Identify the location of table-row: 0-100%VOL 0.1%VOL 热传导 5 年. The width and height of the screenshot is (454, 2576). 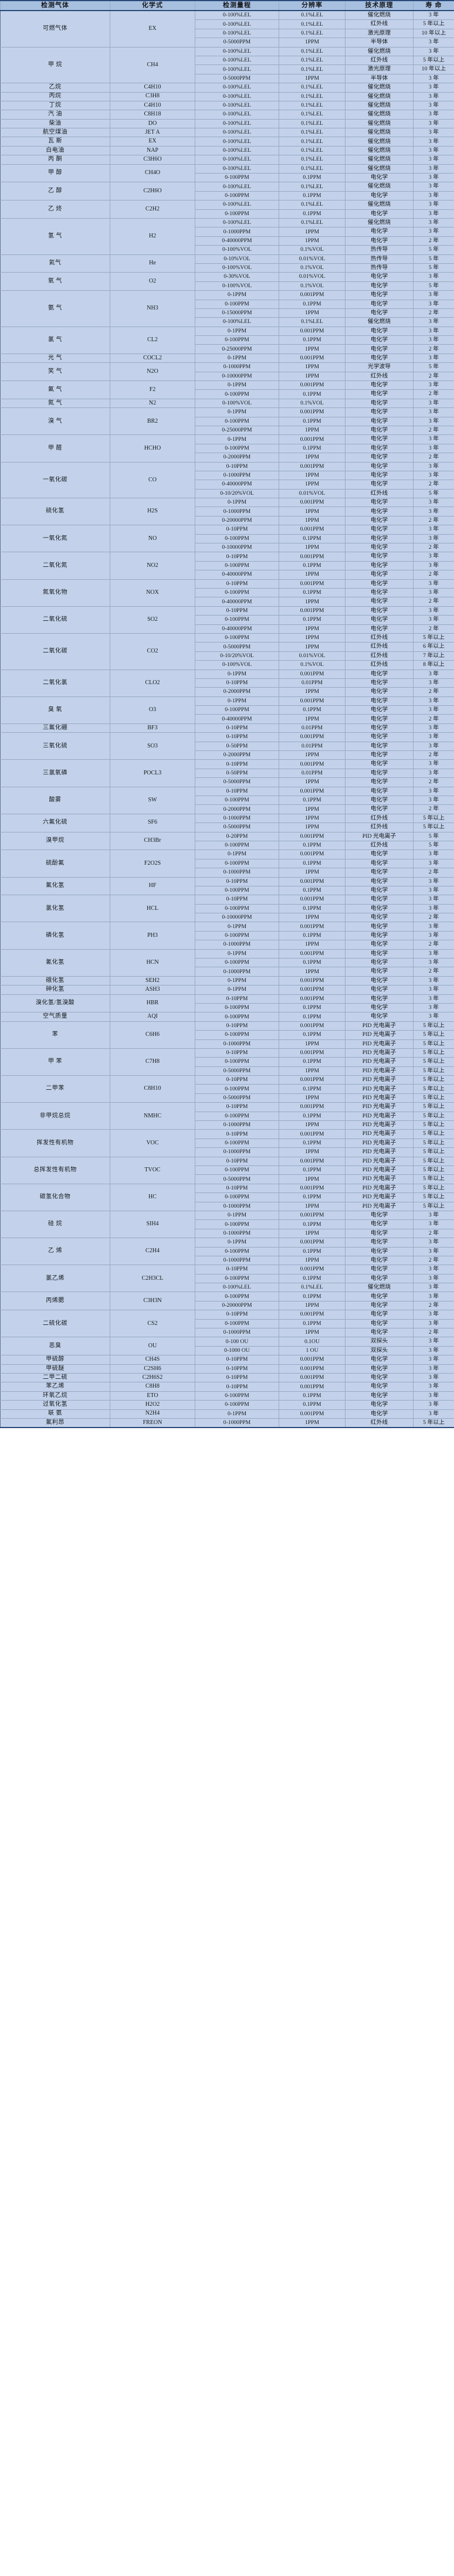
(227, 250).